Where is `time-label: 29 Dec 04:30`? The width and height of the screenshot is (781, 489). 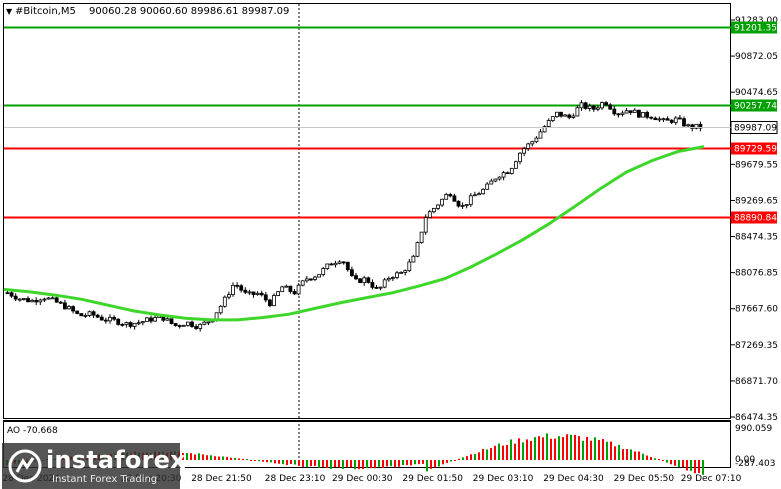
time-label: 29 Dec 04:30 is located at coordinates (573, 479).